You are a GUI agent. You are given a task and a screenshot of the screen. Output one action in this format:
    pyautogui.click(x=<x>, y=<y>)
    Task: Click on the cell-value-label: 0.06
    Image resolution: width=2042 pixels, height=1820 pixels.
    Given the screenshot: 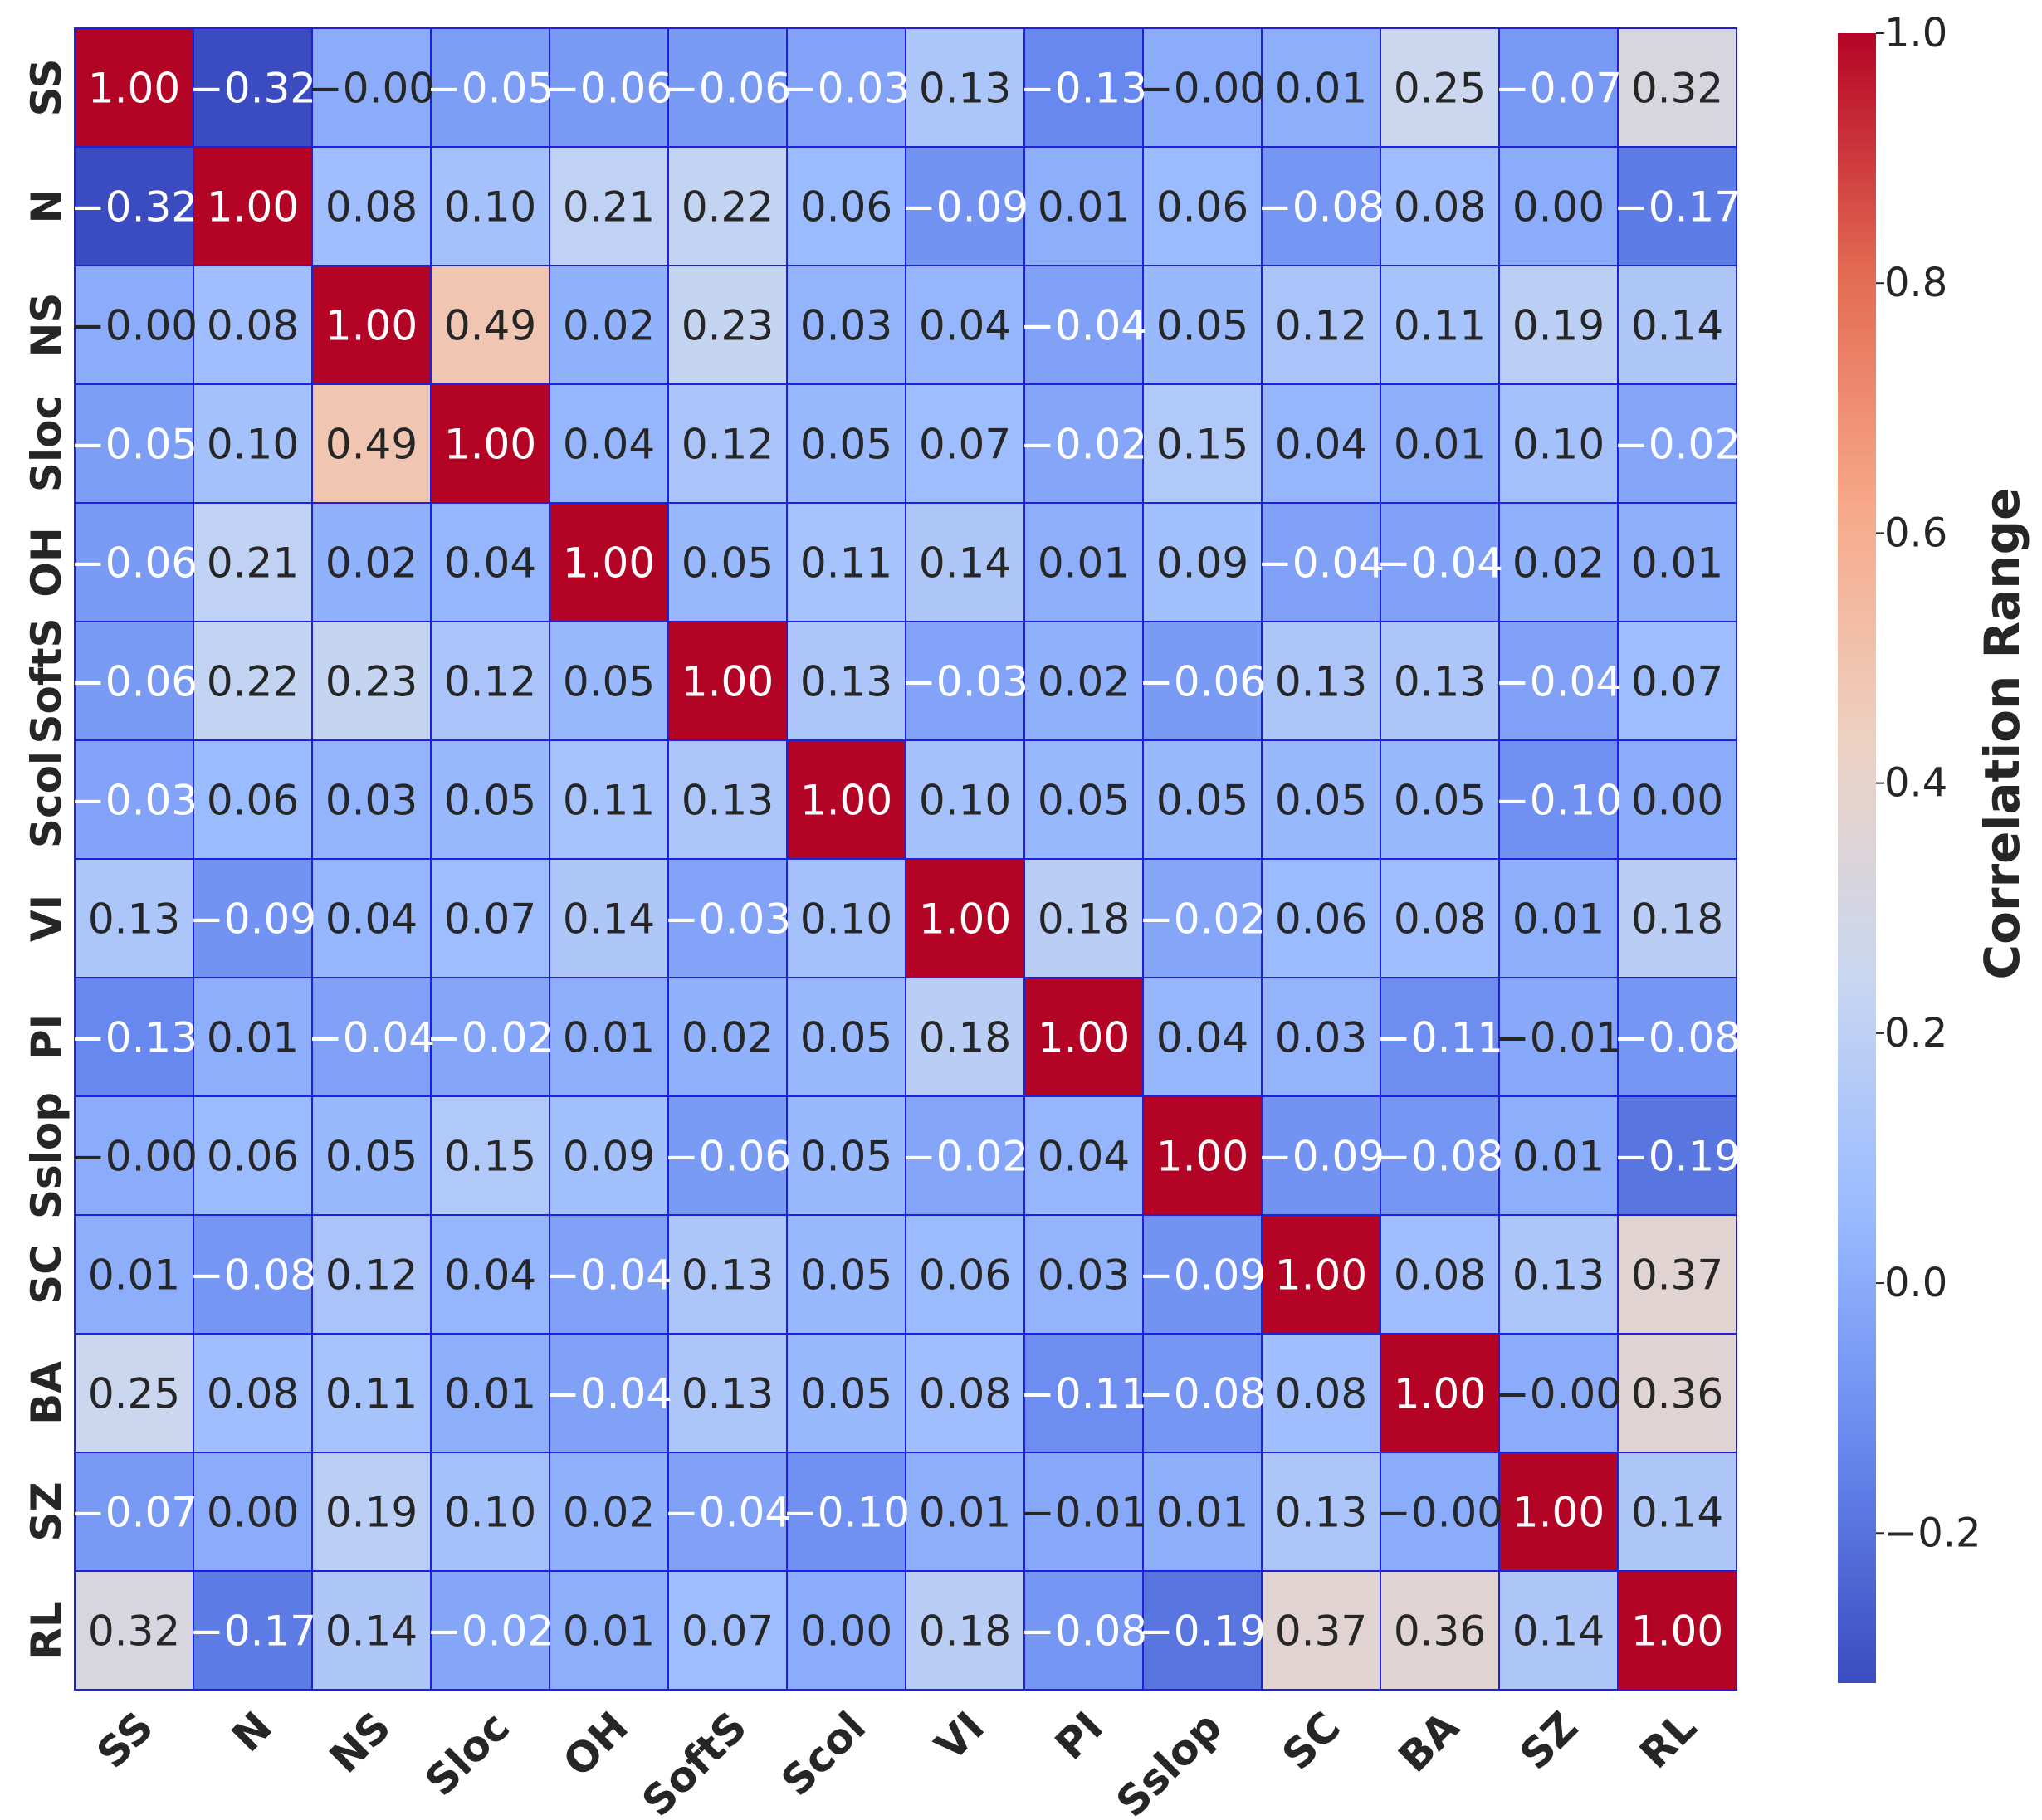 What is the action you would take?
    pyautogui.click(x=965, y=1276)
    